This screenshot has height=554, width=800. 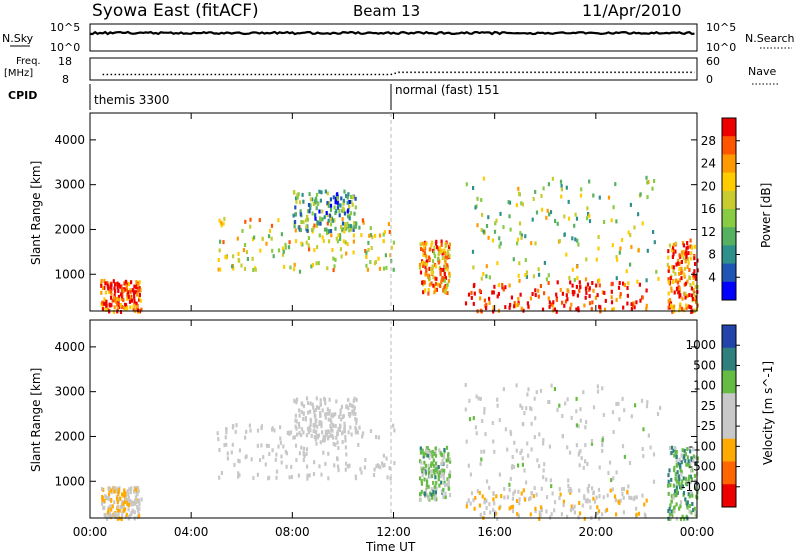 I want to click on y-tick-label: 1000, so click(x=69, y=481).